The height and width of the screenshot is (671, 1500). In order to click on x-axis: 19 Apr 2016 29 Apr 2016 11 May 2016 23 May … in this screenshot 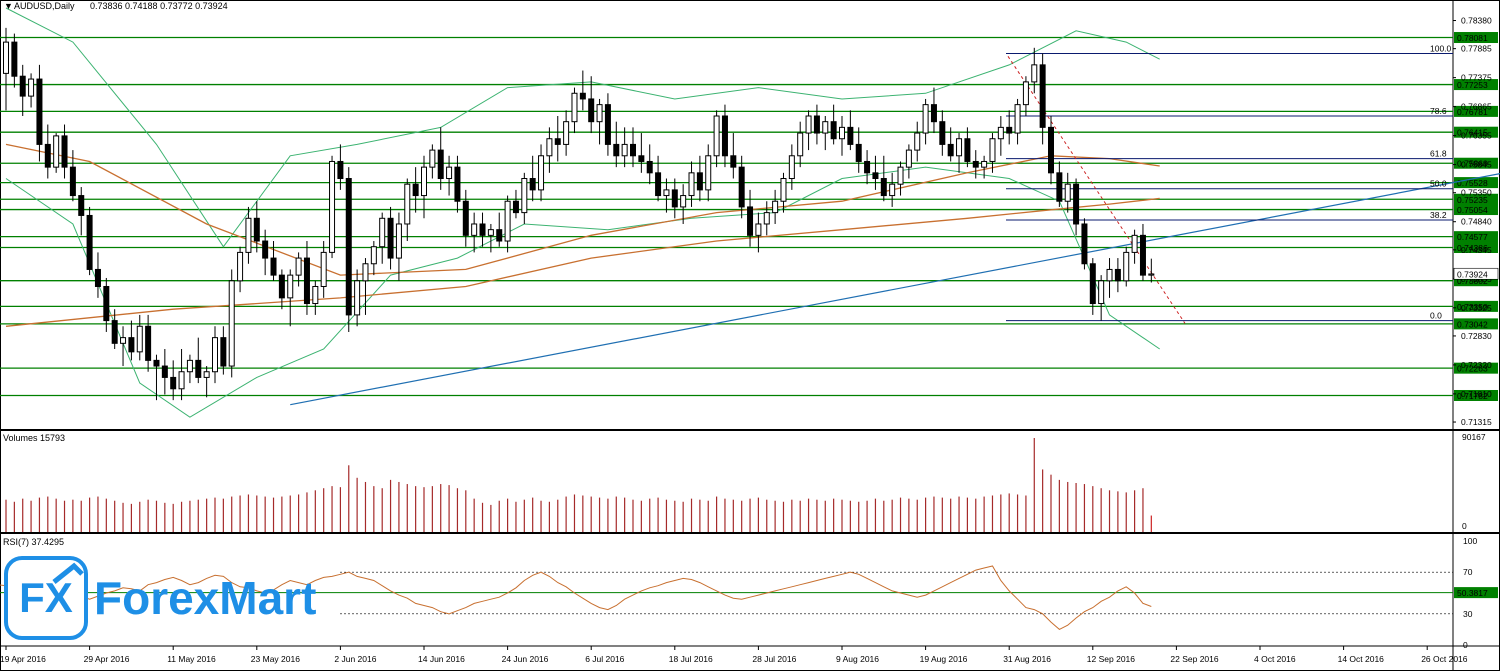, I will do `click(734, 655)`.